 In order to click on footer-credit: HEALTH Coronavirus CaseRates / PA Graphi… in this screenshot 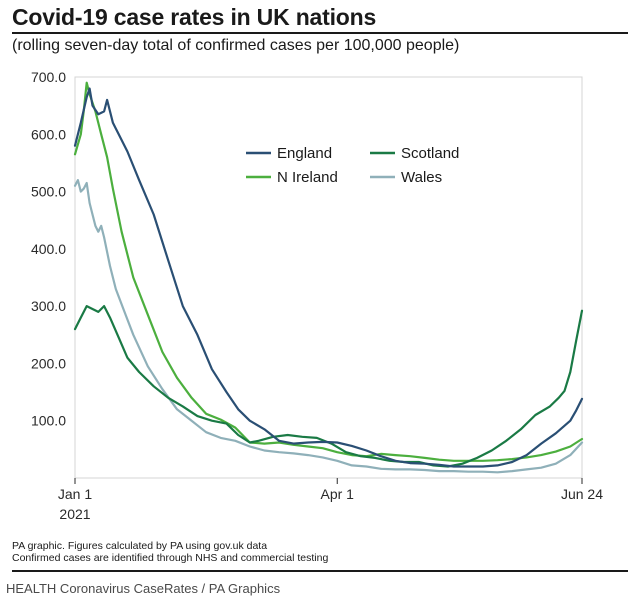, I will do `click(143, 588)`.